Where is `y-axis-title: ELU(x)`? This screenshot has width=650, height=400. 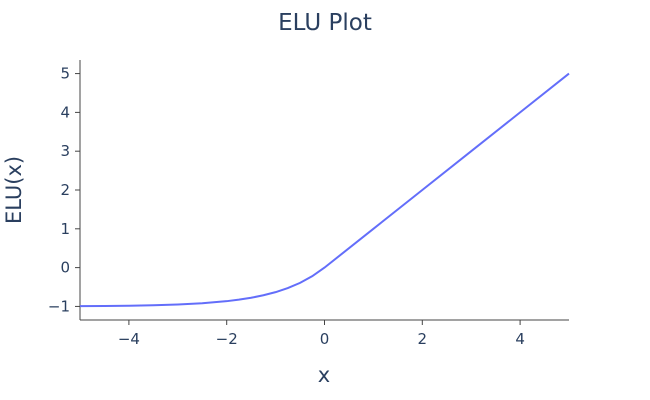 y-axis-title: ELU(x) is located at coordinates (14, 190).